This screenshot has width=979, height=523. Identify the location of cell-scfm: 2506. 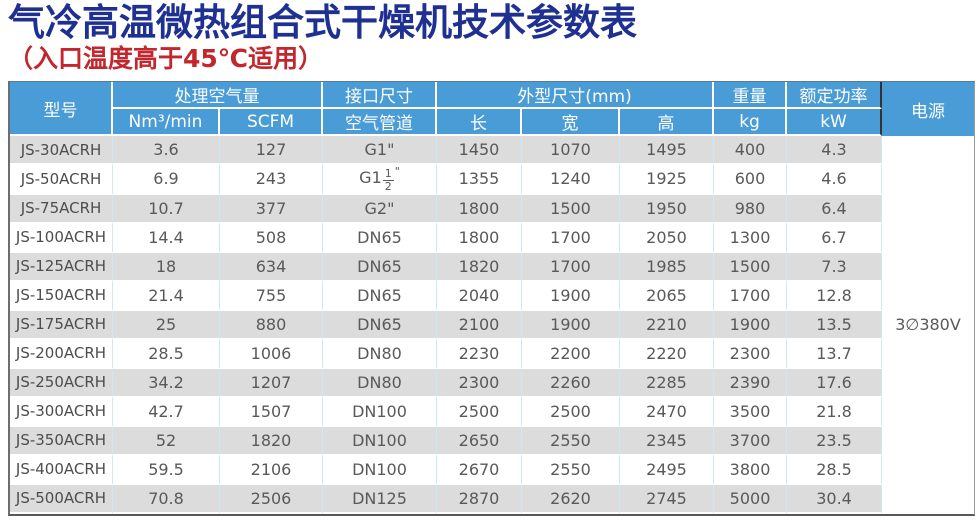
(271, 499).